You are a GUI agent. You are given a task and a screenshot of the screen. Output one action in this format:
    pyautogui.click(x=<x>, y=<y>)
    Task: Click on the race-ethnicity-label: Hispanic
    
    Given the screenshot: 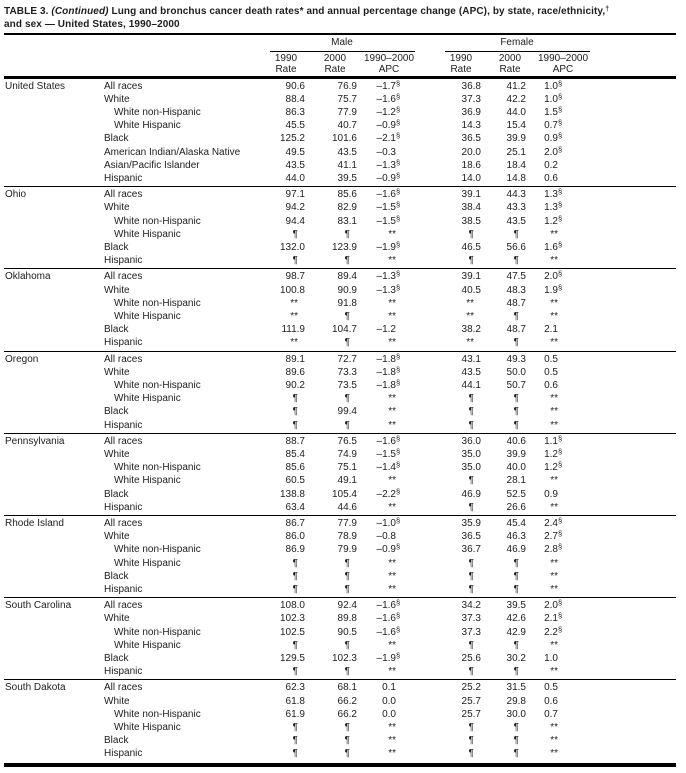 What is the action you would take?
    pyautogui.click(x=123, y=425)
    